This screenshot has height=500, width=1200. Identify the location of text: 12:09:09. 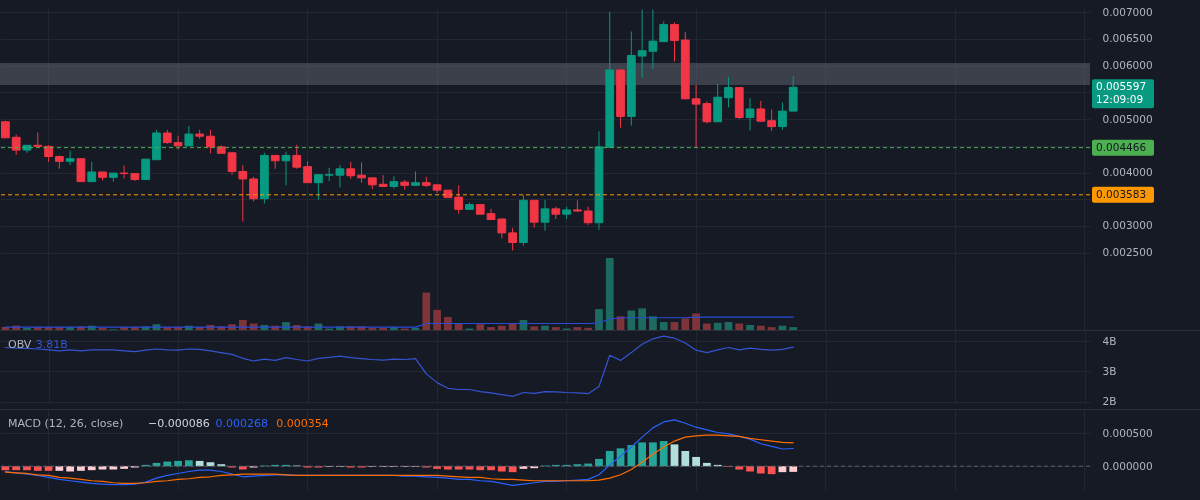
(1120, 99).